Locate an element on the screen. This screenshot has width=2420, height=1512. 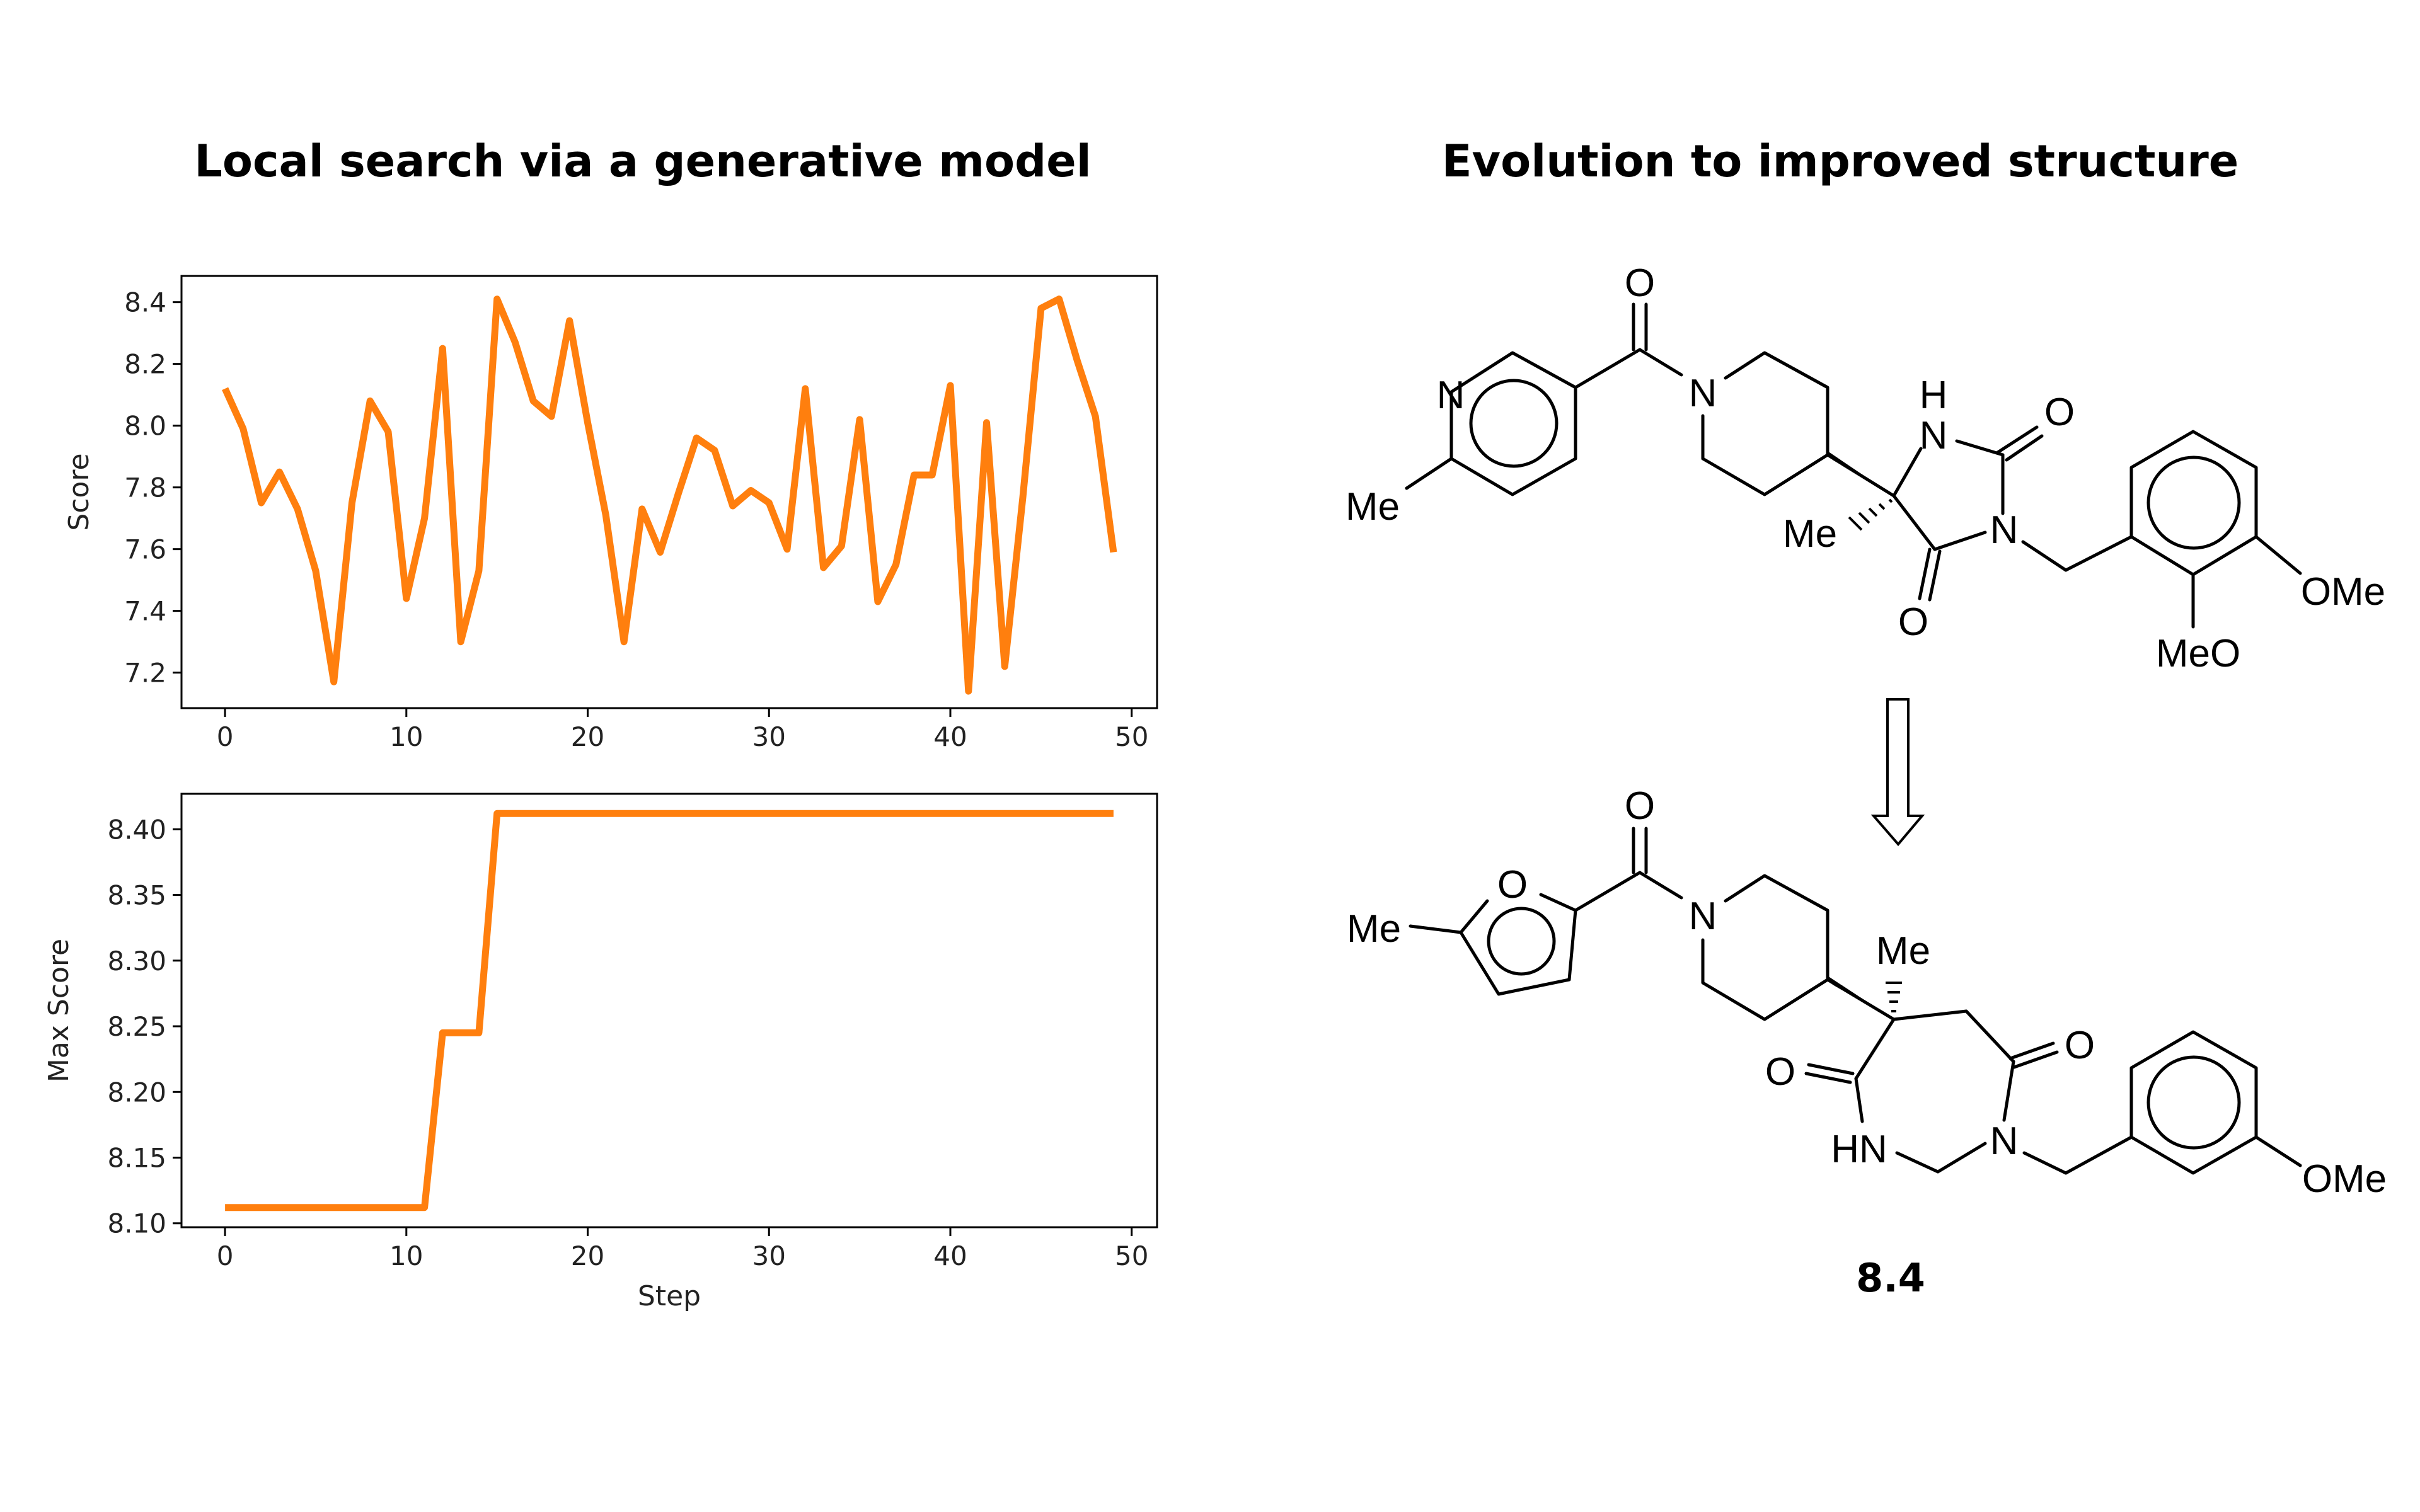
score-chart: 0 10 20 30 40 50 7.2 7.4 7.6 7.8 8.0 8.2 8.4 Score is located at coordinates (610, 513).